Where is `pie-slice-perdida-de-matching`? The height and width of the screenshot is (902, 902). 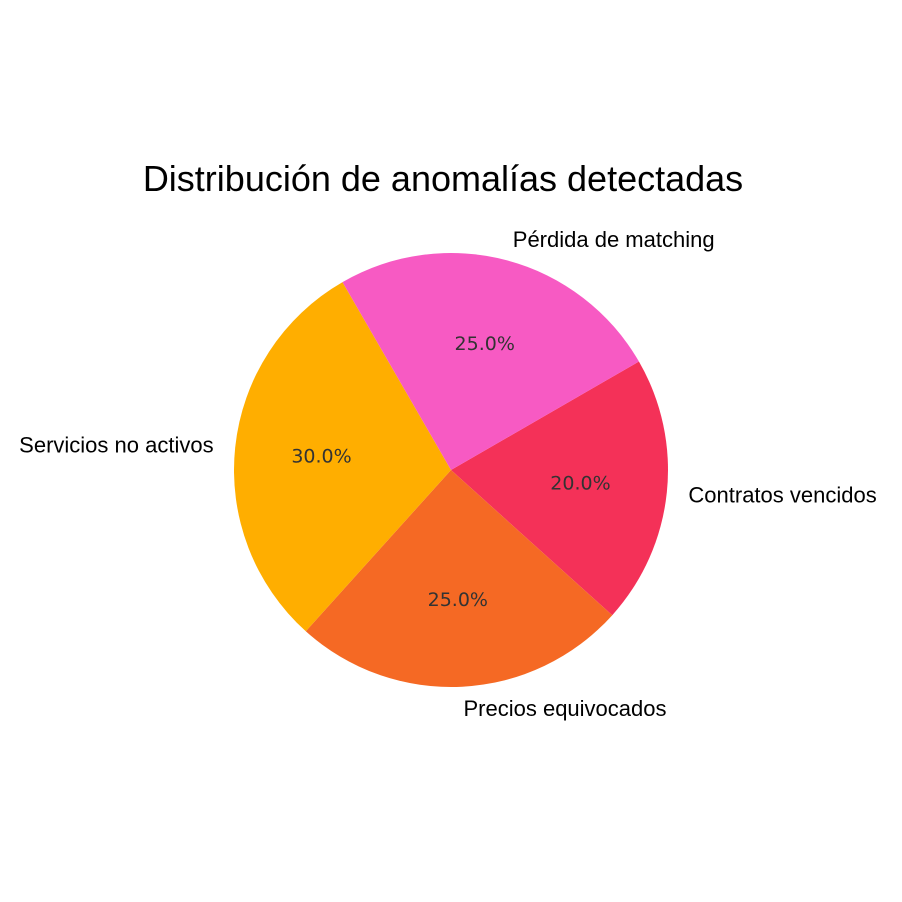
pie-slice-perdida-de-matching is located at coordinates (490, 361).